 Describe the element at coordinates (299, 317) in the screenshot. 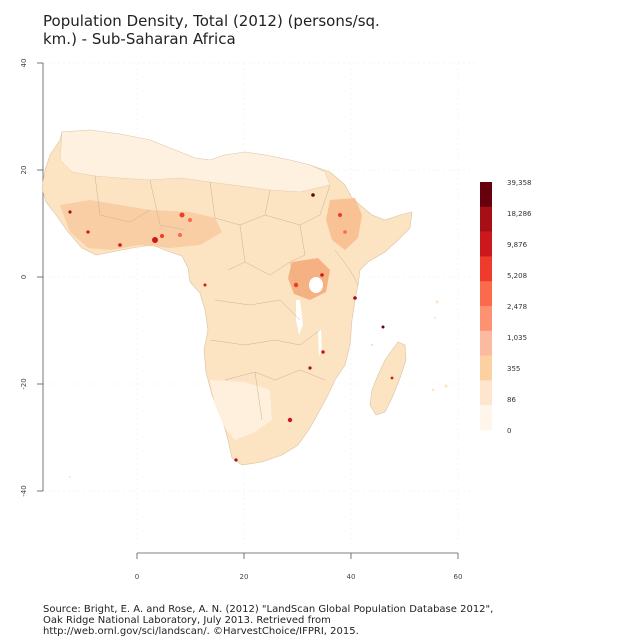

I see `lake-tanganyika` at that location.